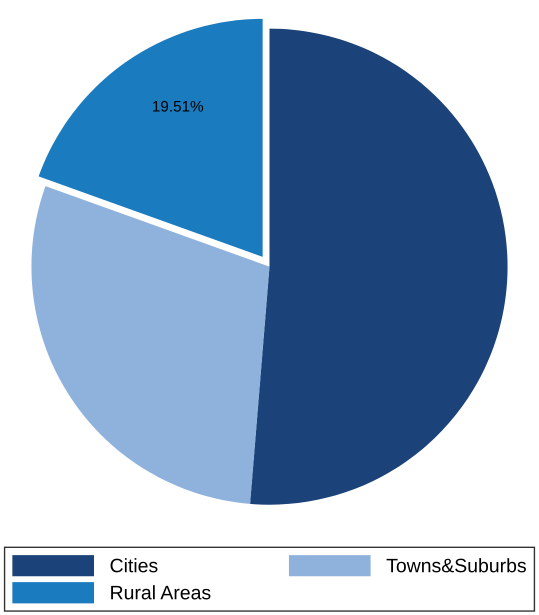 Image resolution: width=539 pixels, height=615 pixels. I want to click on data-label: 19.51%, so click(178, 106).